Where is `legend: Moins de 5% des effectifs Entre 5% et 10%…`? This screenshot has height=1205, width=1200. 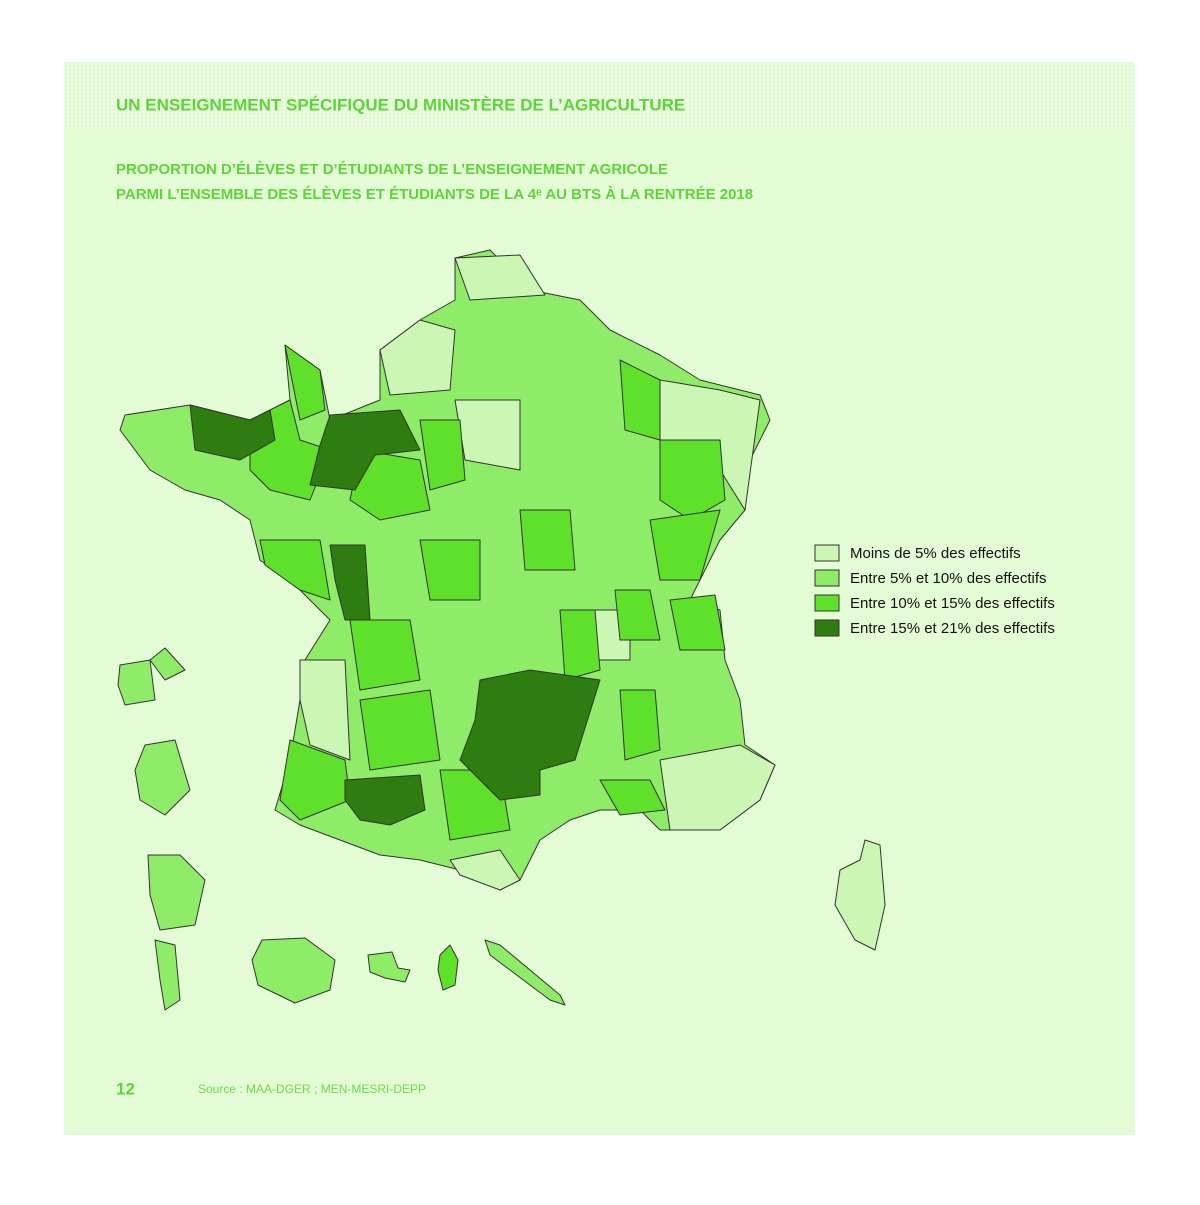 legend: Moins de 5% des effectifs Entre 5% et 10%… is located at coordinates (934, 590).